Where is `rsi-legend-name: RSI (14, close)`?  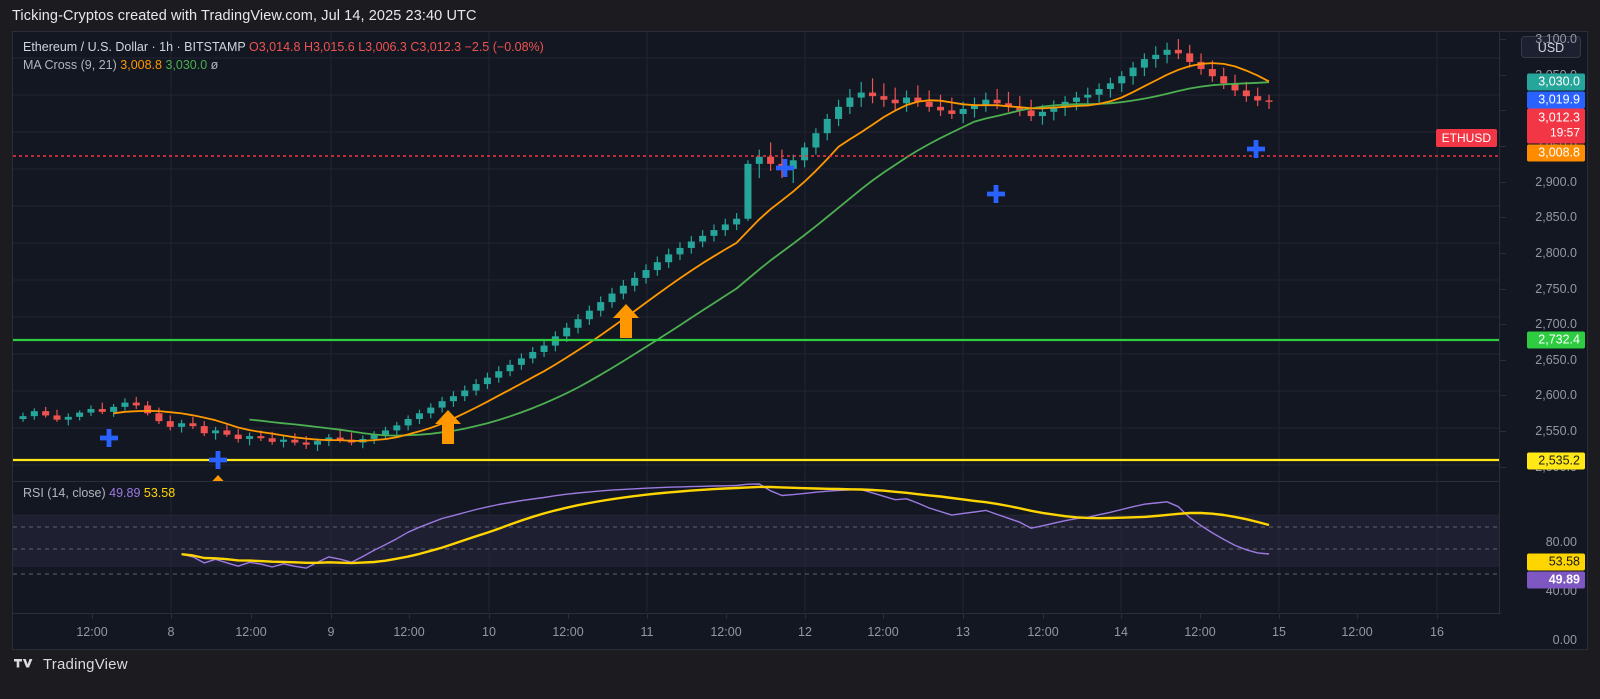 rsi-legend-name: RSI (14, close) is located at coordinates (64, 493).